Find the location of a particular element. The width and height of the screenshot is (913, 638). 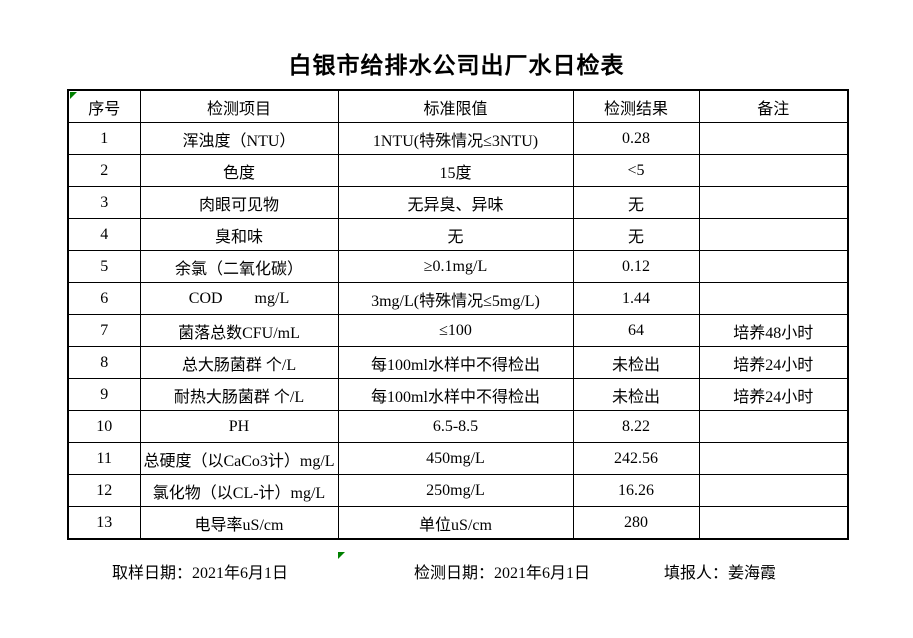

cell-item: 电导率uS/cm is located at coordinates (239, 523).